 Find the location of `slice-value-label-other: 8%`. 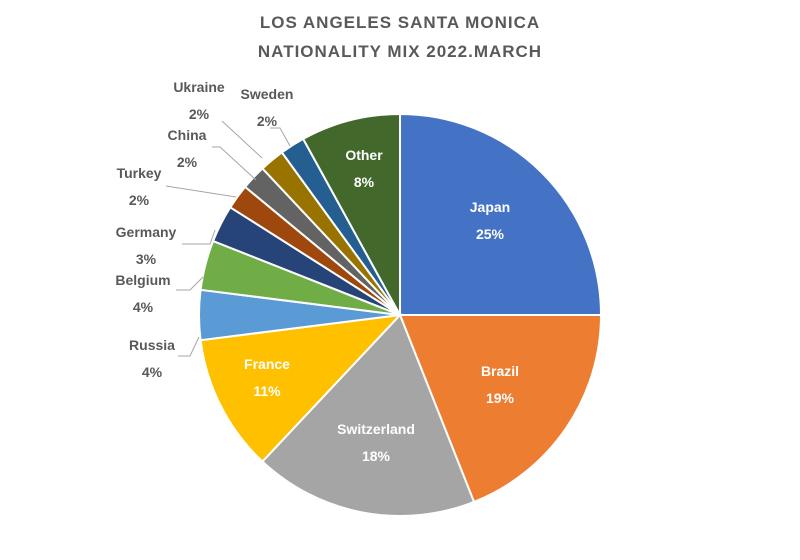

slice-value-label-other: 8% is located at coordinates (364, 182).